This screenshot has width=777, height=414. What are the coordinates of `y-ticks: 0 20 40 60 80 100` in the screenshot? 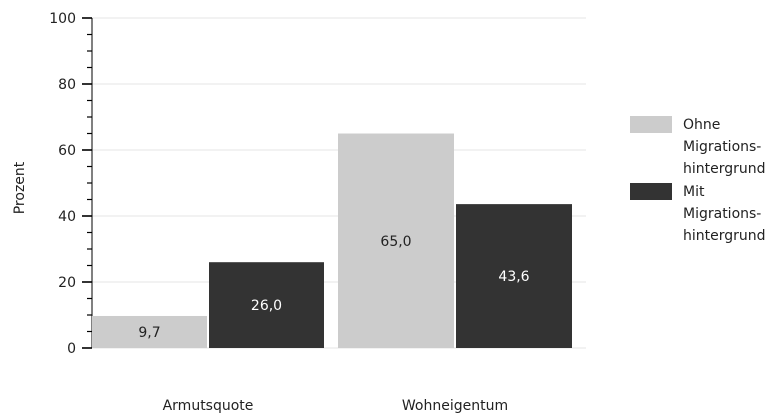 It's located at (70, 184).